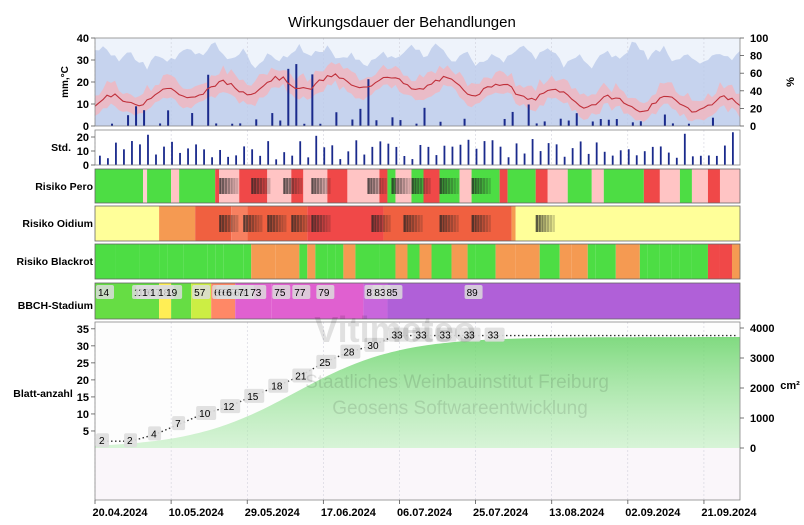 The image size is (804, 525). Describe the element at coordinates (355, 186) in the screenshot. I see `treatment-markers-pero` at that location.